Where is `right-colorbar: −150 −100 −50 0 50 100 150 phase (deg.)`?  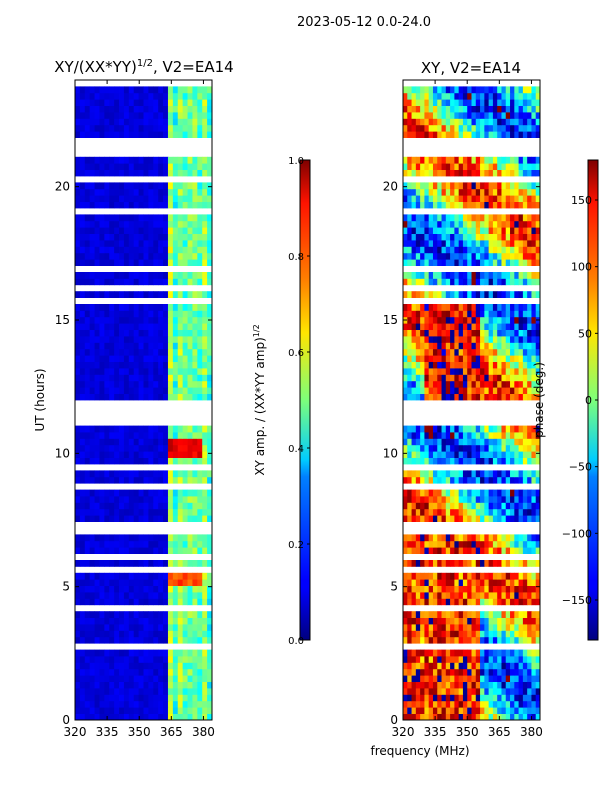 right-colorbar: −150 −100 −50 0 50 100 150 phase (deg.) is located at coordinates (565, 400).